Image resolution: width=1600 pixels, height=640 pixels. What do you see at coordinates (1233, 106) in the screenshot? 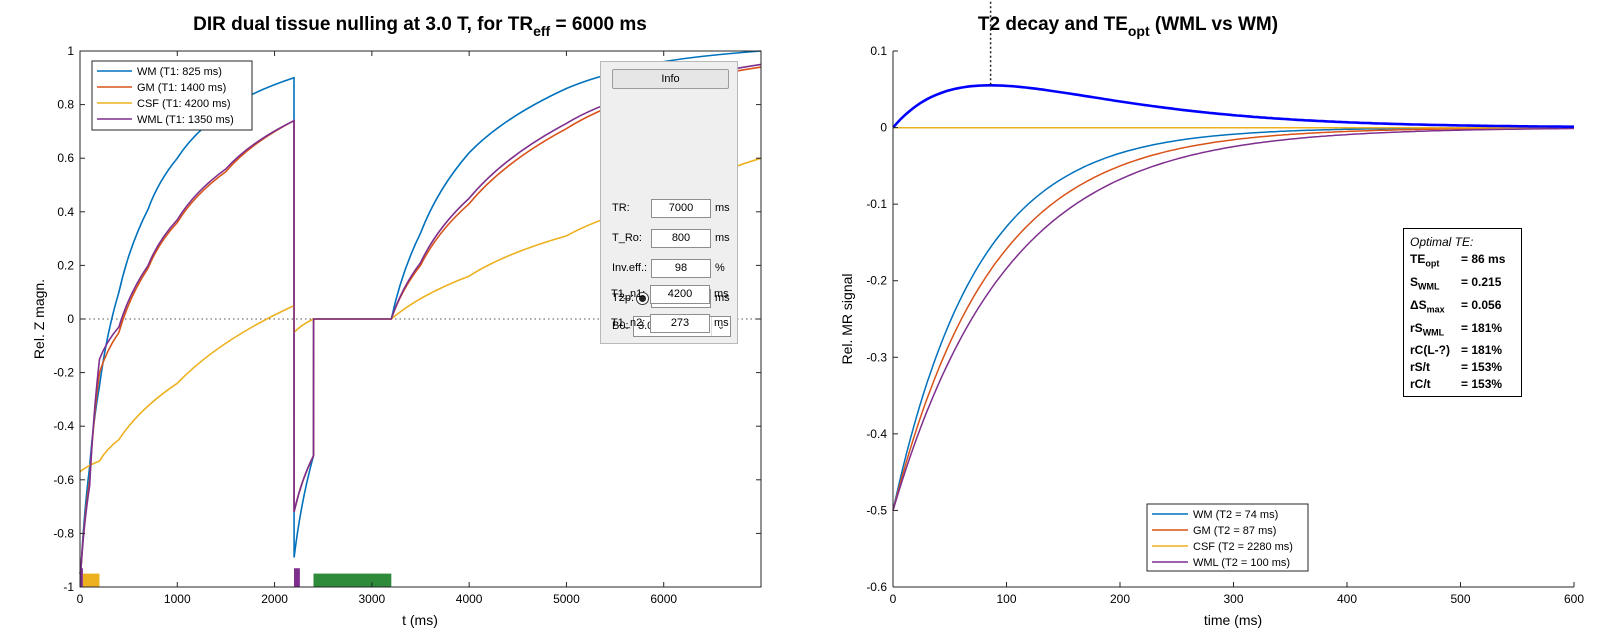
I see `right-series-difference` at bounding box center [1233, 106].